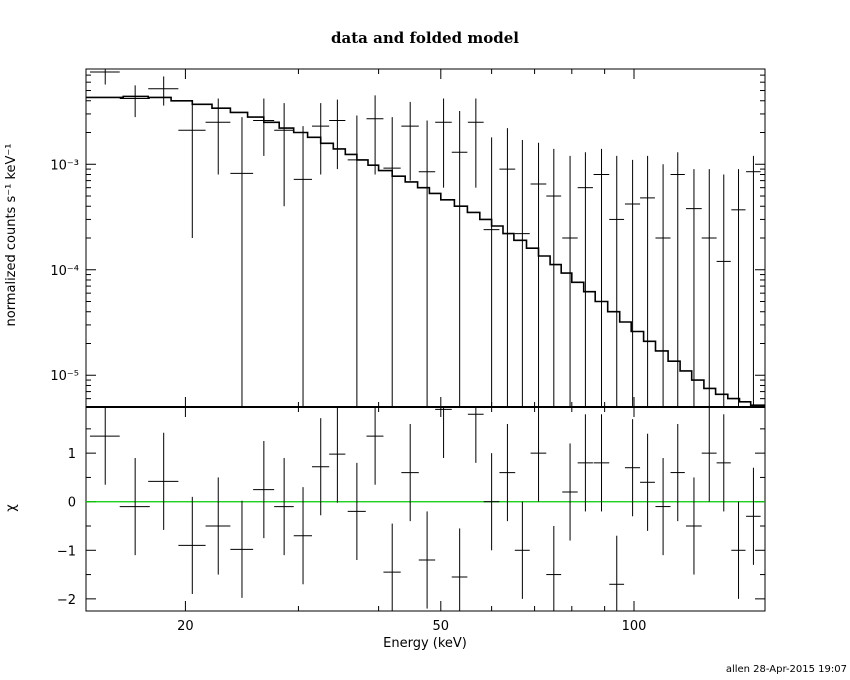  Describe the element at coordinates (11, 235) in the screenshot. I see `top-y-axis-label: normalized counts s⁻¹ keV⁻¹` at that location.